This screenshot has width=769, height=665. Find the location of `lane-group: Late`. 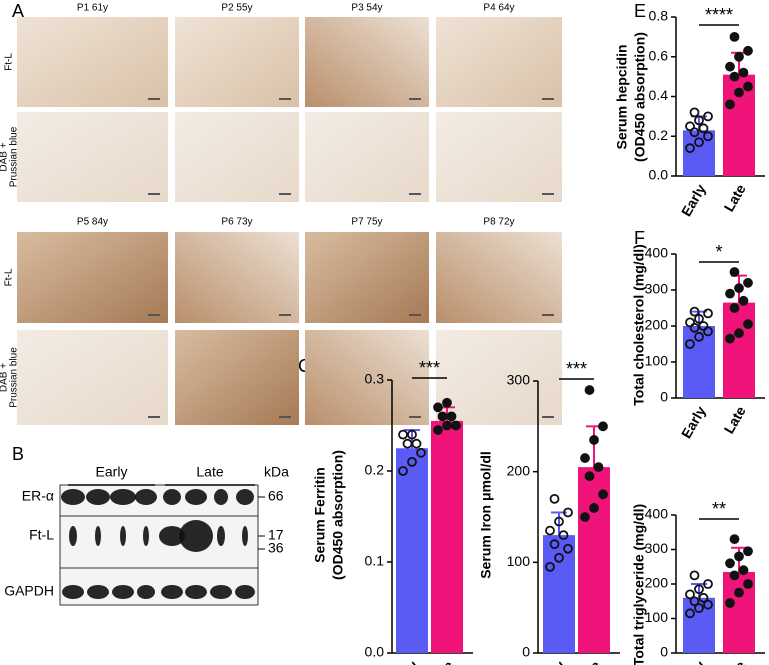

lane-group: Late is located at coordinates (209, 472).